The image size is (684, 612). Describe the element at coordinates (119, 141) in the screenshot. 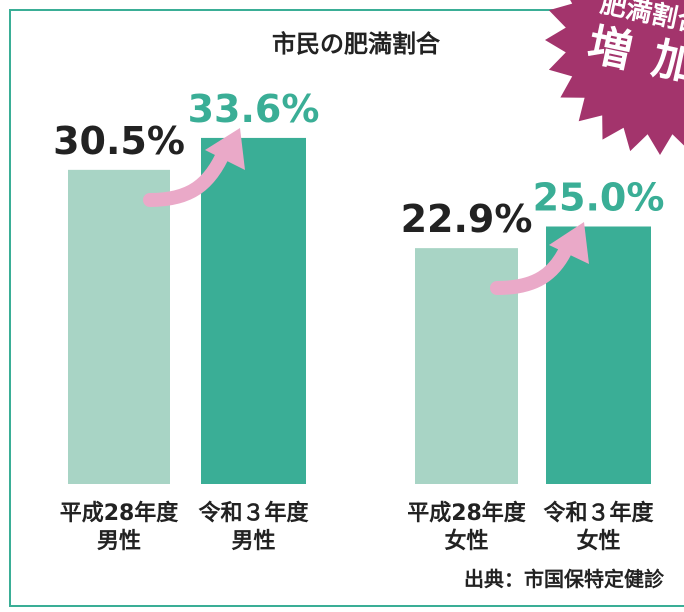

I see `value-label: 30.5%` at that location.